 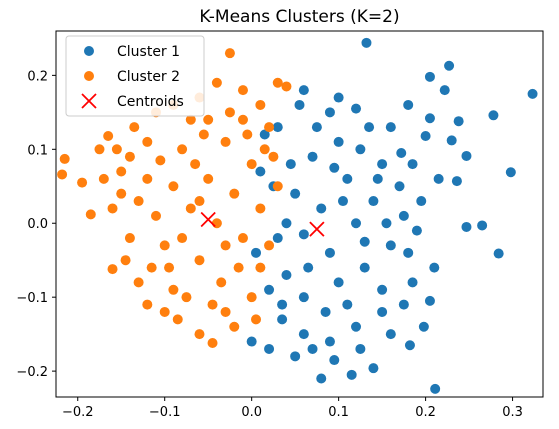 What do you see at coordinates (37, 76) in the screenshot?
I see `y-tick-label: 0.2` at bounding box center [37, 76].